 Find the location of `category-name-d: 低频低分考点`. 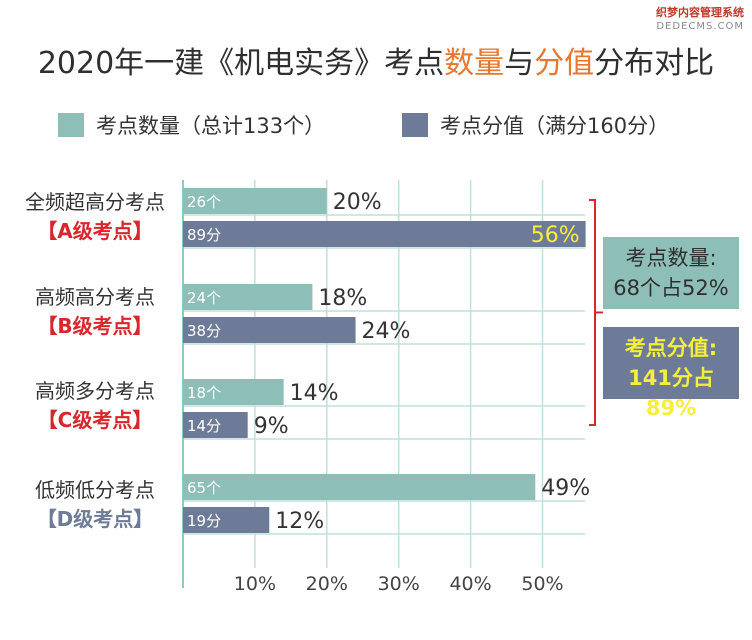

category-name-d: 低频低分考点 is located at coordinates (95, 490).